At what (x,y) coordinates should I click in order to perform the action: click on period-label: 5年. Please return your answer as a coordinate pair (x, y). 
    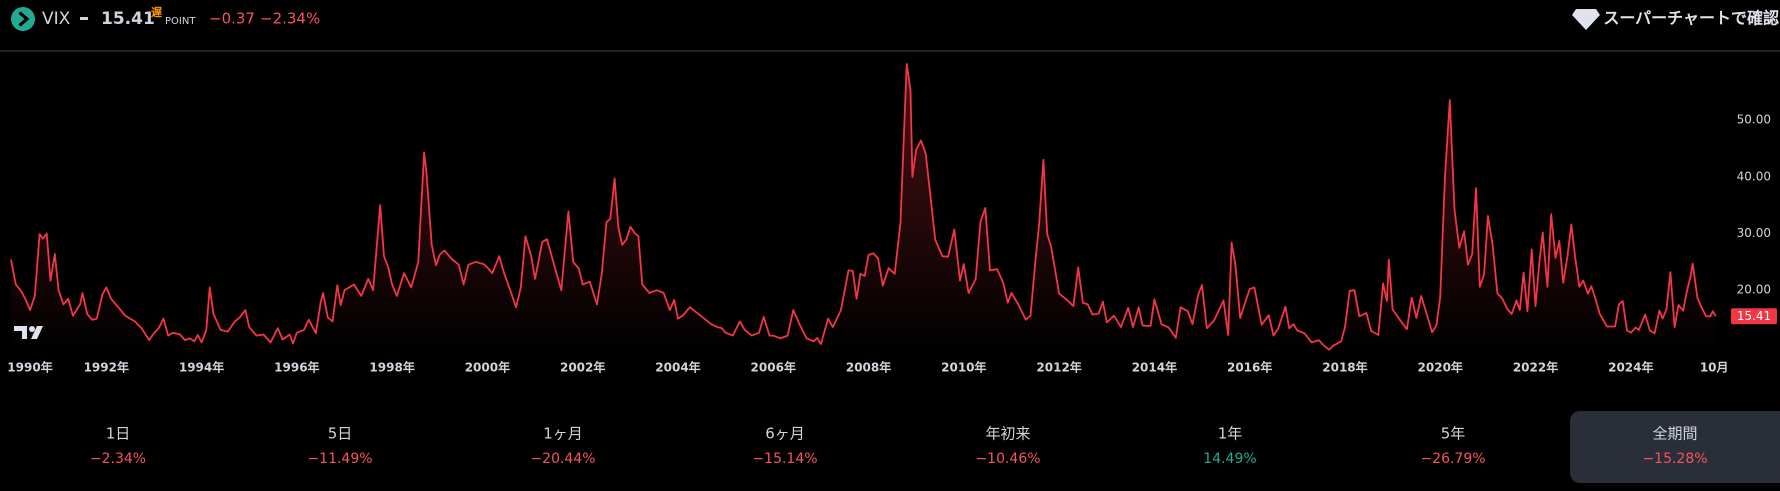
    Looking at the image, I should click on (1453, 434).